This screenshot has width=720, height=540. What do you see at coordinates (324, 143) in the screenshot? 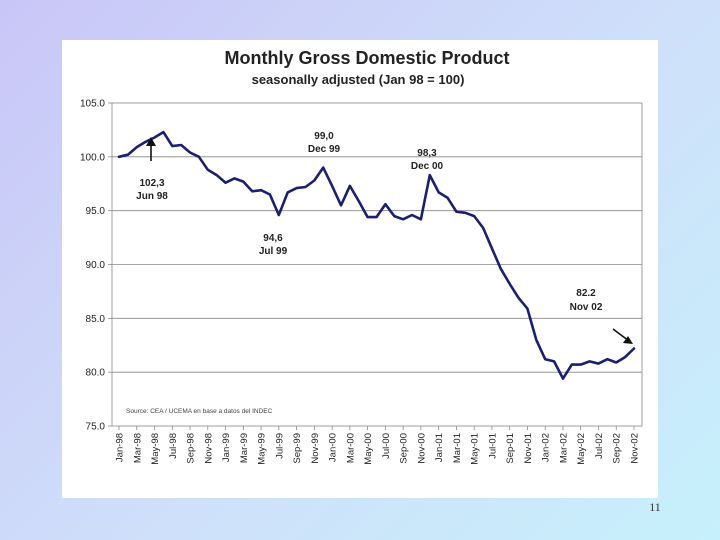
I see `annotation-dec-99: 99,0 Dec 99` at bounding box center [324, 143].